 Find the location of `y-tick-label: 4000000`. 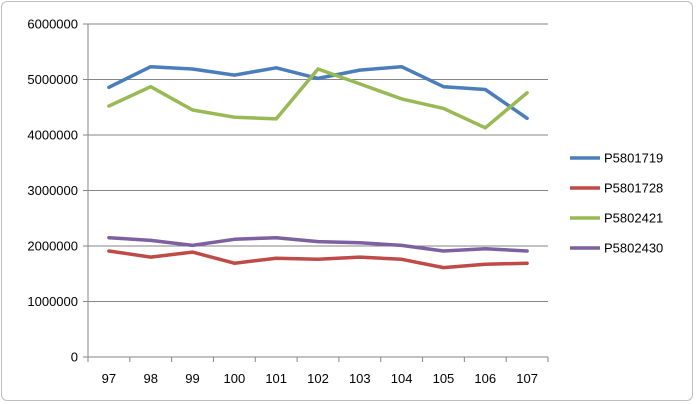

y-tick-label: 4000000 is located at coordinates (52, 135).